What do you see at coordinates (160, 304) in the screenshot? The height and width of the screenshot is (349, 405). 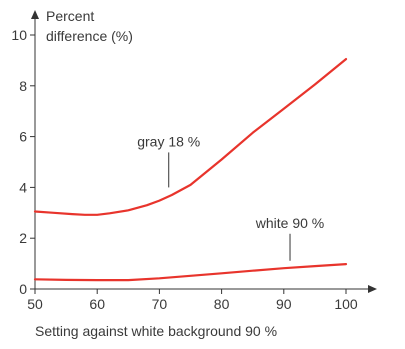 I see `x-tick-label: 70` at bounding box center [160, 304].